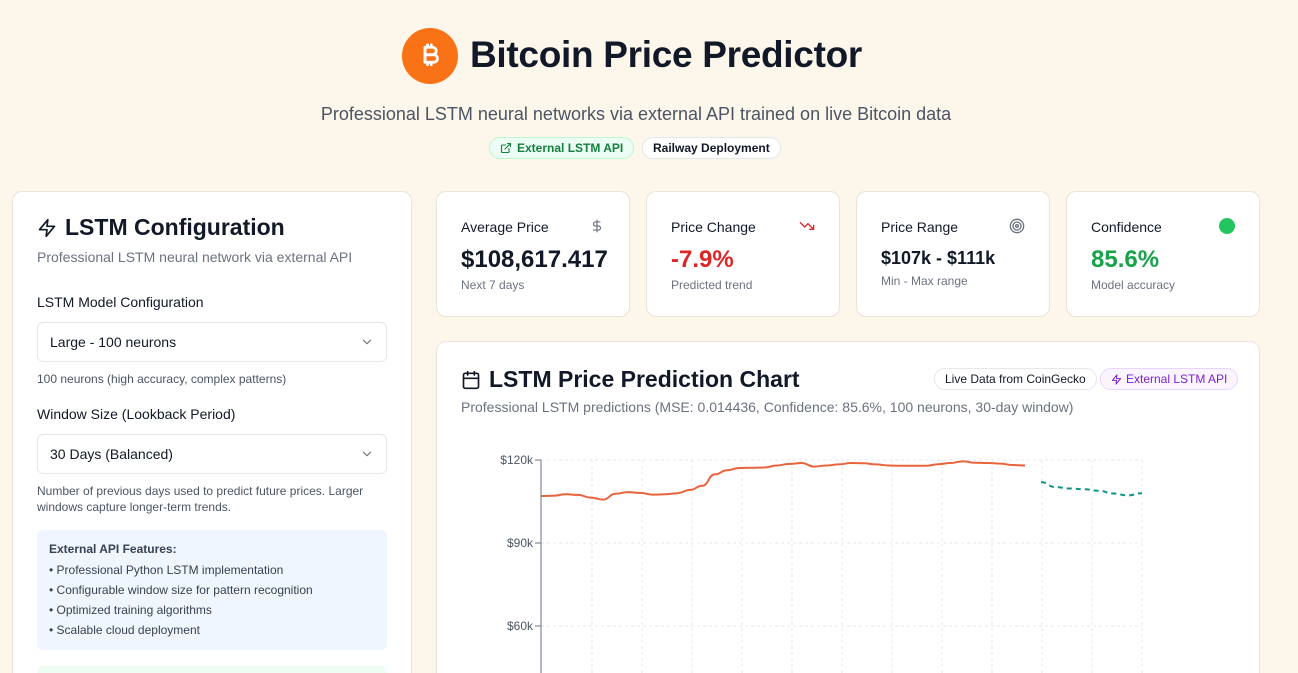  What do you see at coordinates (712, 285) in the screenshot?
I see `price-change-note: Predicted trend` at bounding box center [712, 285].